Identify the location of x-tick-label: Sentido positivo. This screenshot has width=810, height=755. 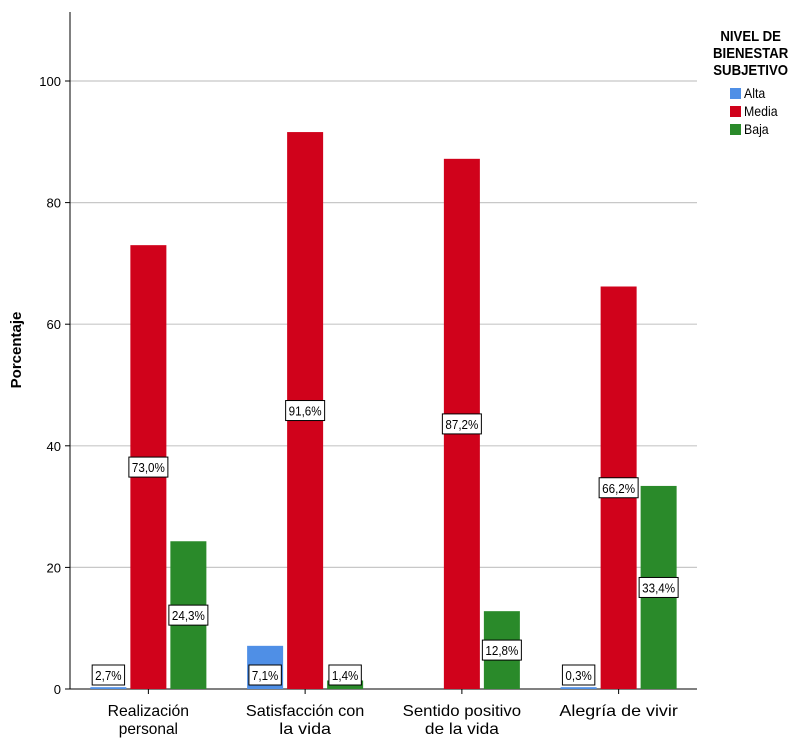
(462, 711).